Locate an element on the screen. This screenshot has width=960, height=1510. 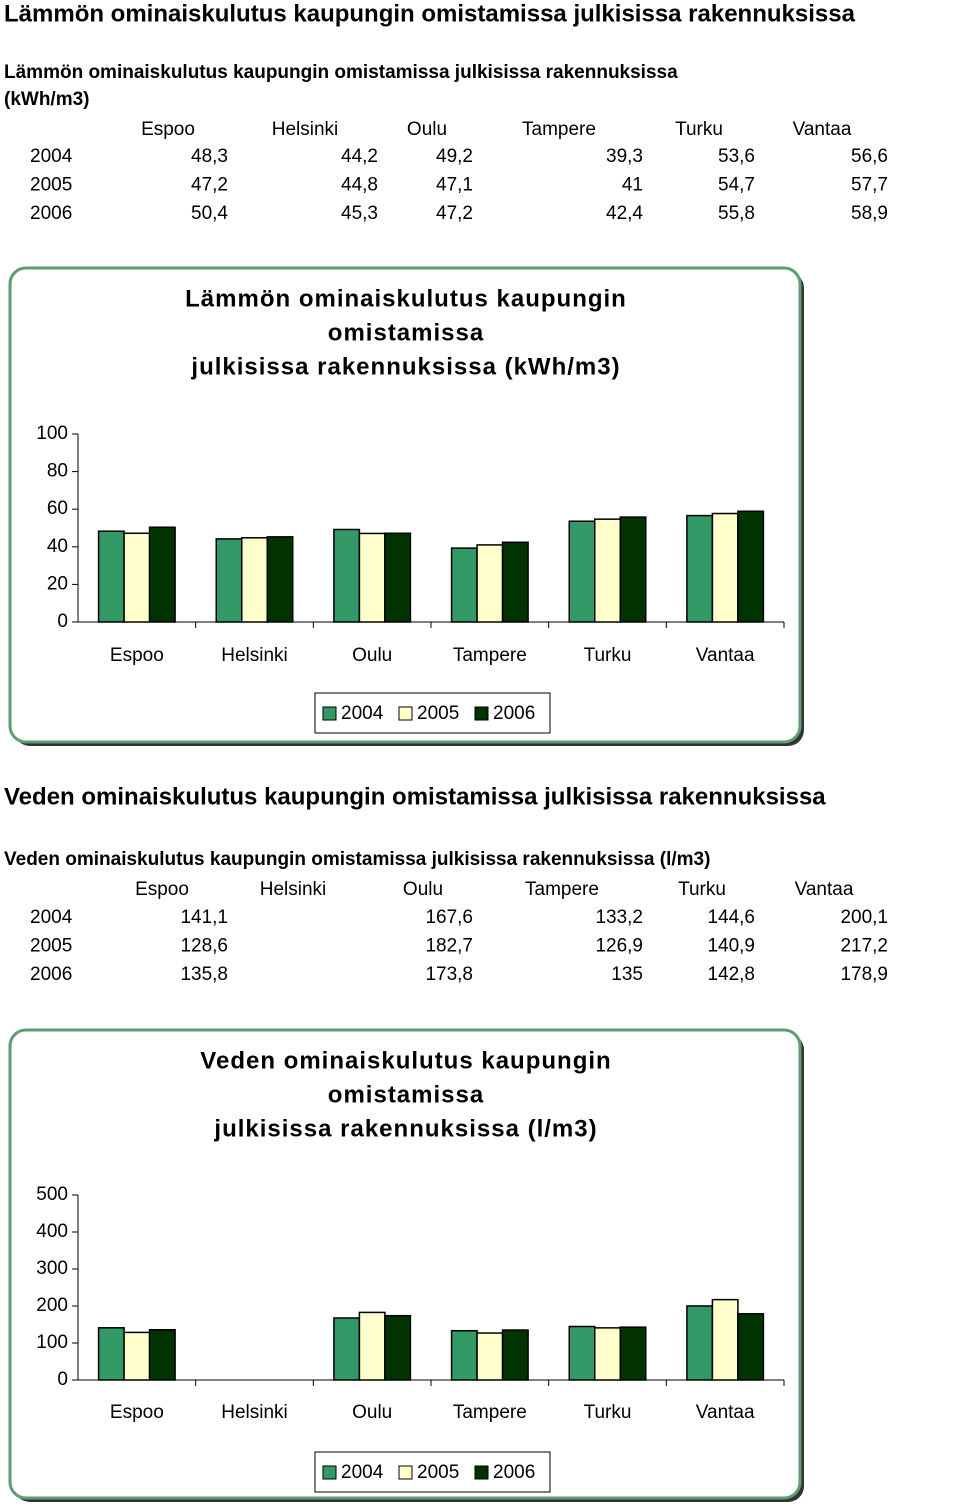
y-tick-label: 300 is located at coordinates (52, 1268).